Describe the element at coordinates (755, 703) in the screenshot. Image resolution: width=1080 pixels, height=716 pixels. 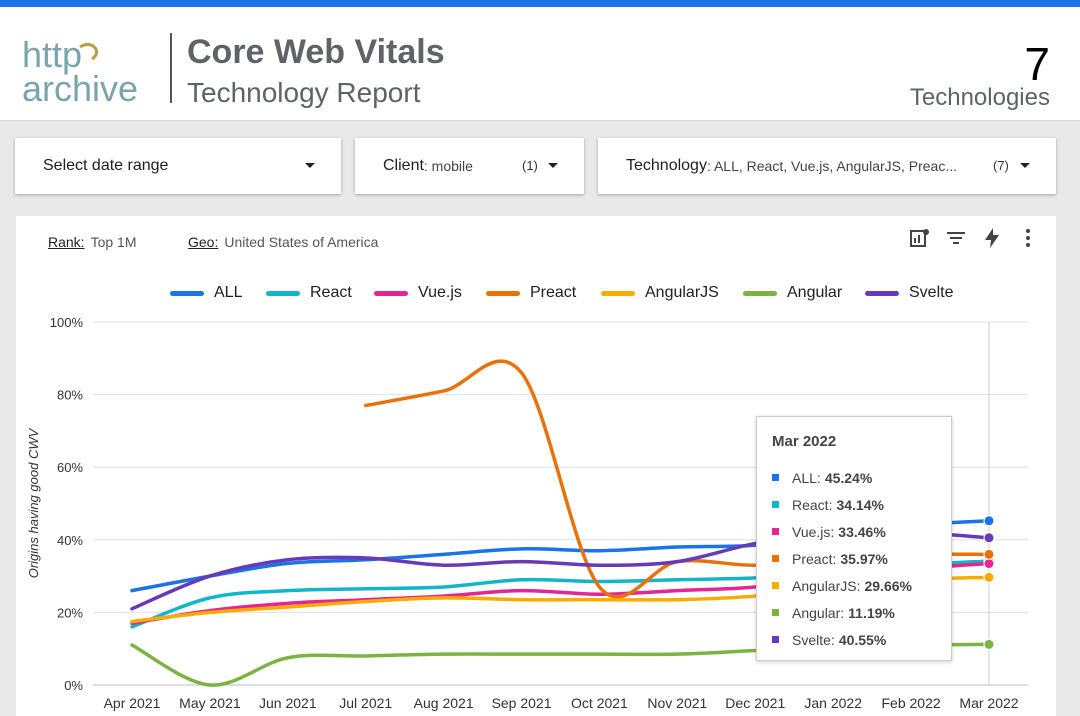
I see `x-tick-label: Dec 2021` at that location.